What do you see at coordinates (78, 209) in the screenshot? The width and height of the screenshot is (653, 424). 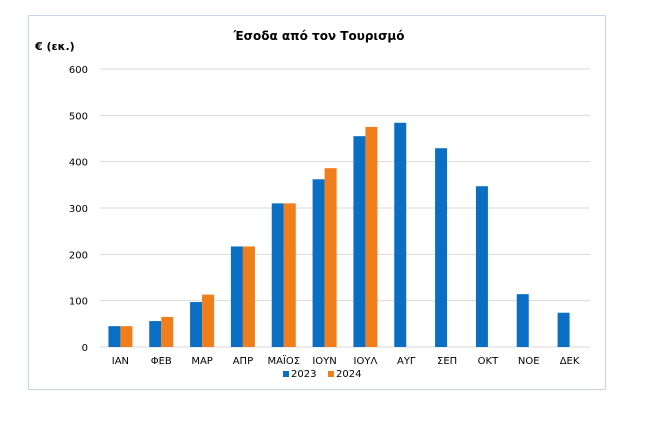 I see `y-tick-label: 300` at bounding box center [78, 209].